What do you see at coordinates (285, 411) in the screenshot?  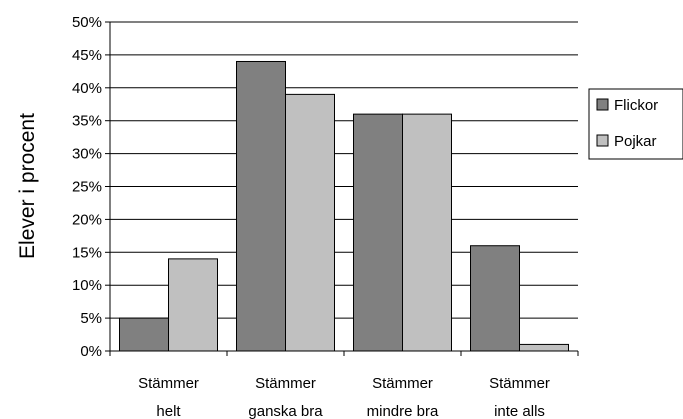 I see `category-label: ganska bra` at bounding box center [285, 411].